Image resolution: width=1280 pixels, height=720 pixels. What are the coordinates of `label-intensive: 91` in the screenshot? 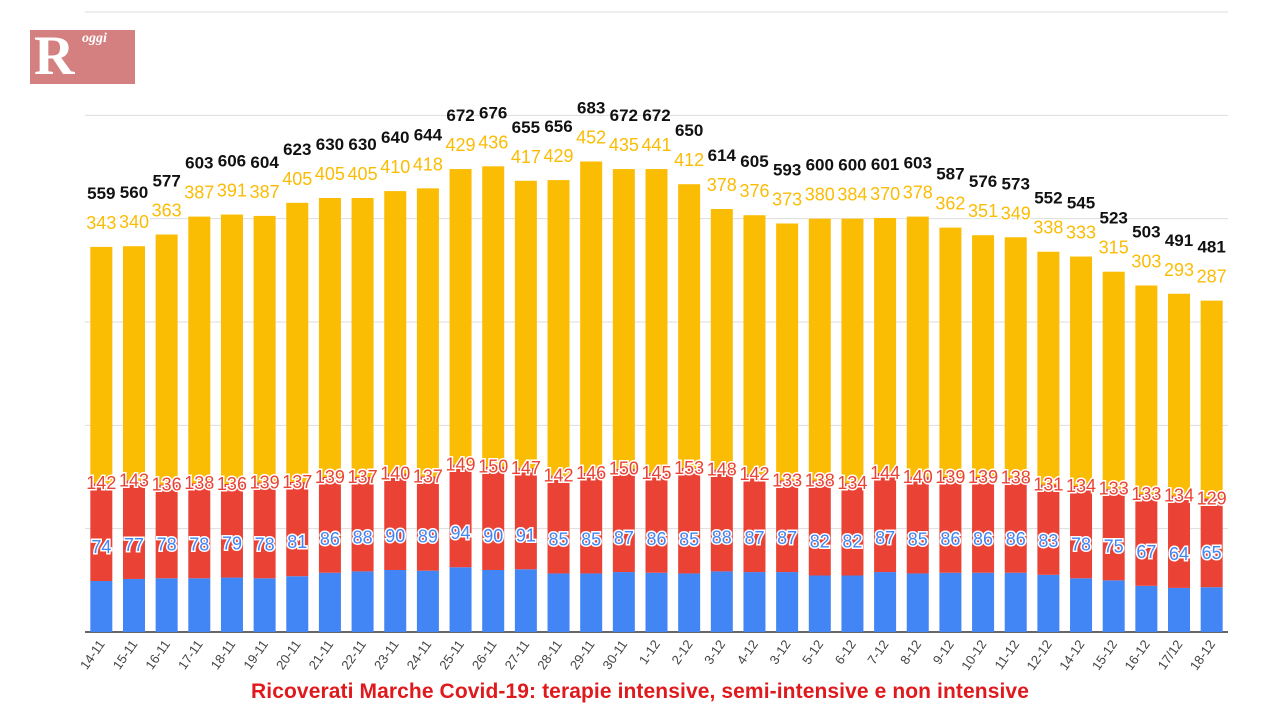 It's located at (526, 535).